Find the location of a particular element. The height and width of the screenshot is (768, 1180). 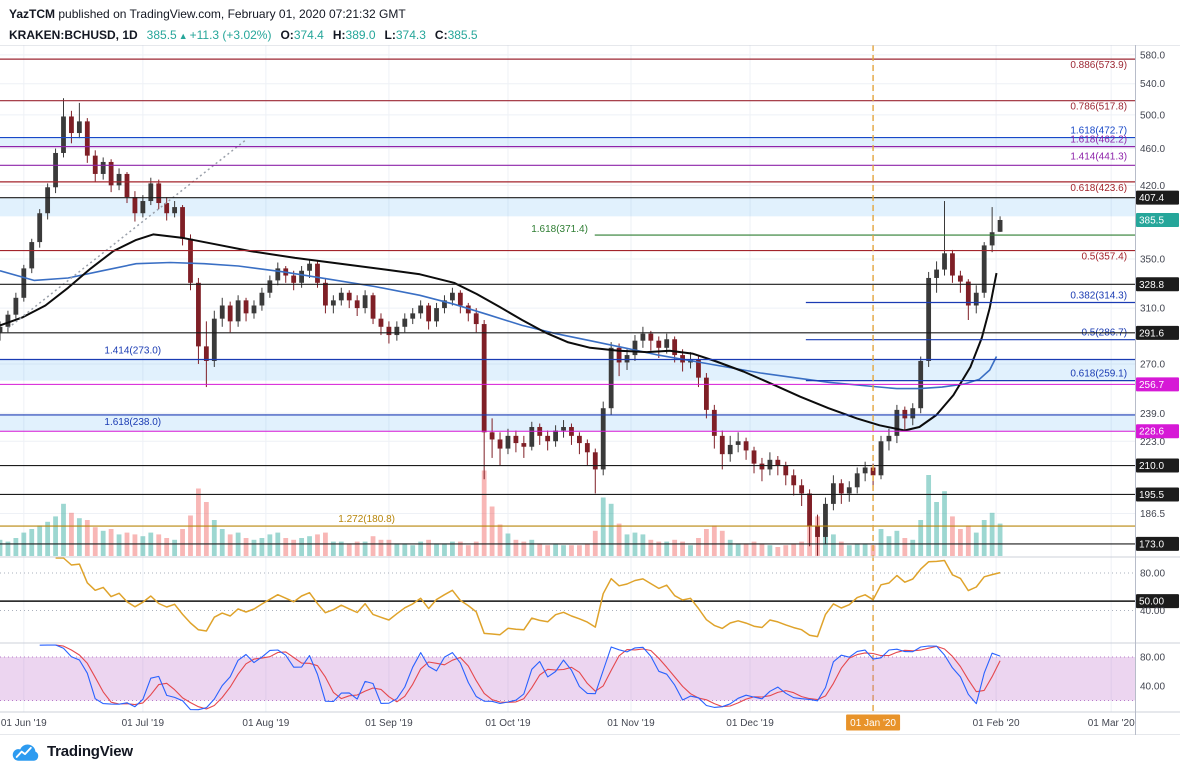

last-price: 385.5 is located at coordinates (161, 35).